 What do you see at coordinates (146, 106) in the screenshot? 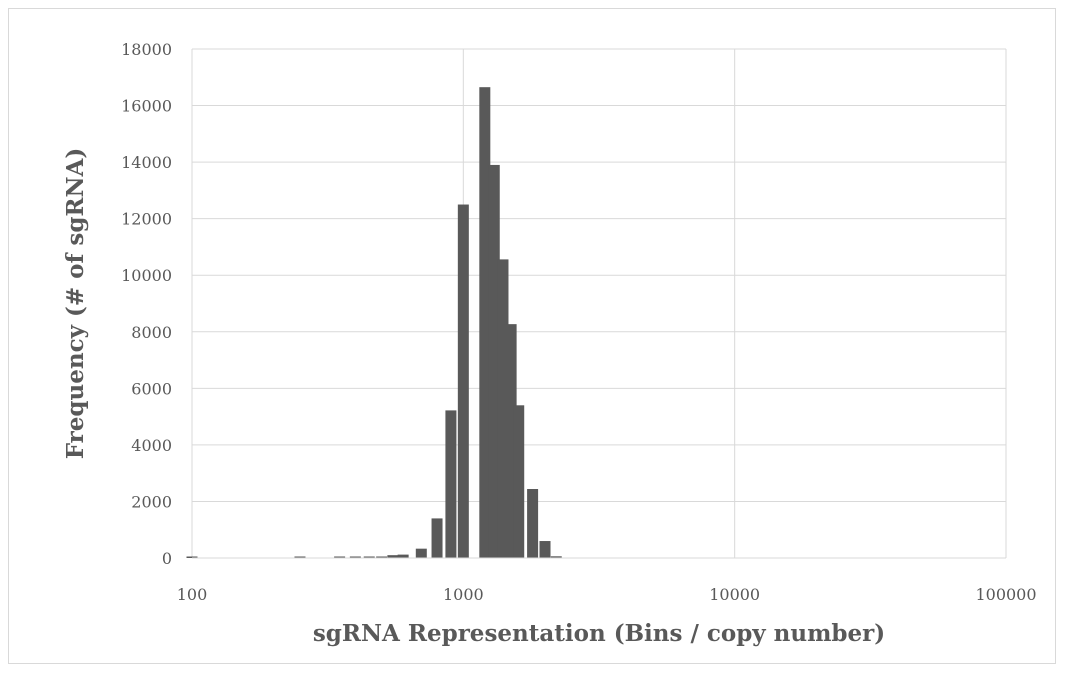
I see `y-tick-label: 16000` at bounding box center [146, 106].